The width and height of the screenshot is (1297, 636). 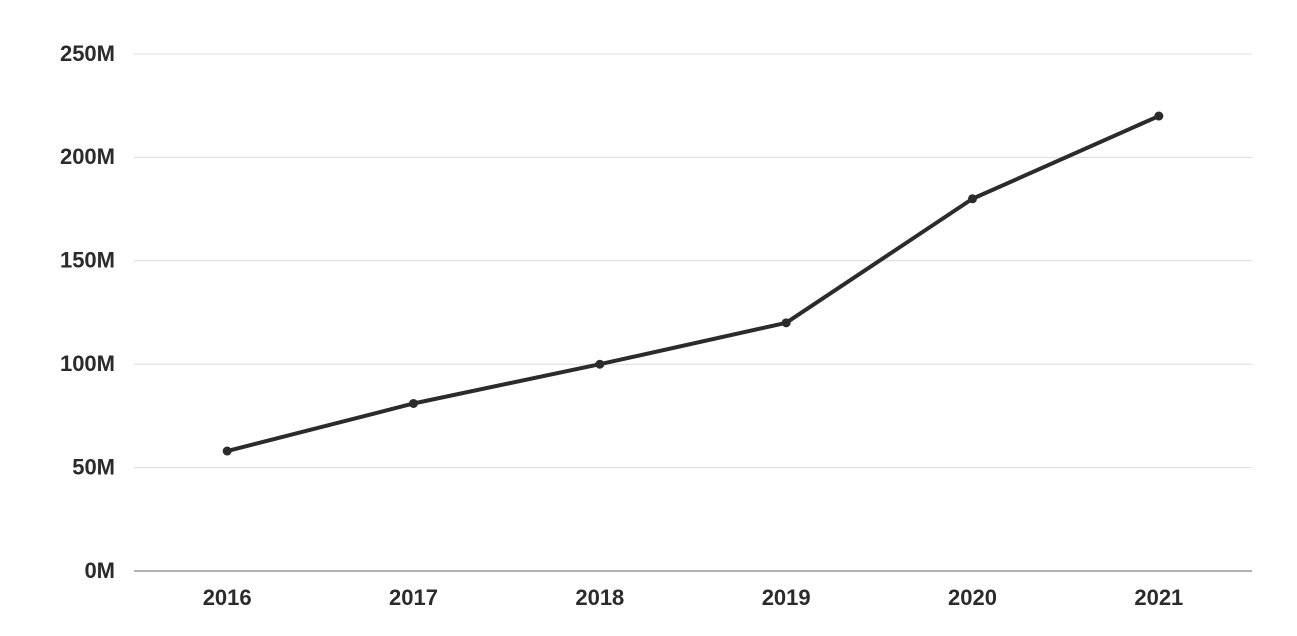 I want to click on x-tick-label: 2018, so click(x=599, y=597).